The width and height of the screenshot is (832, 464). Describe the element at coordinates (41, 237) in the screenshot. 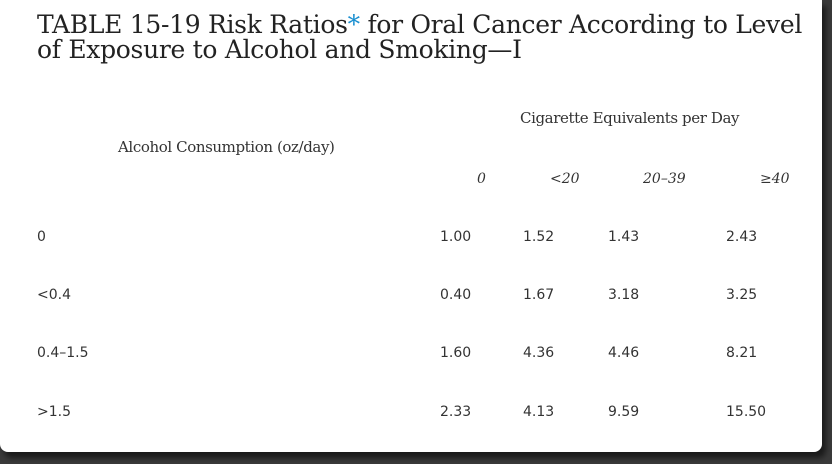

I see `row-label: 0` at that location.